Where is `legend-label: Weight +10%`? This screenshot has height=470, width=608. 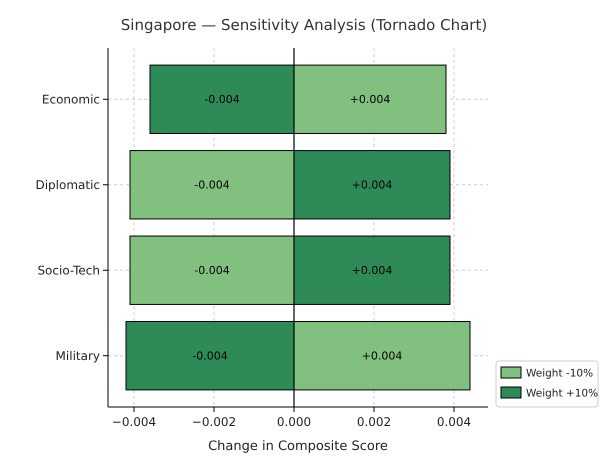 legend-label: Weight +10% is located at coordinates (562, 394).